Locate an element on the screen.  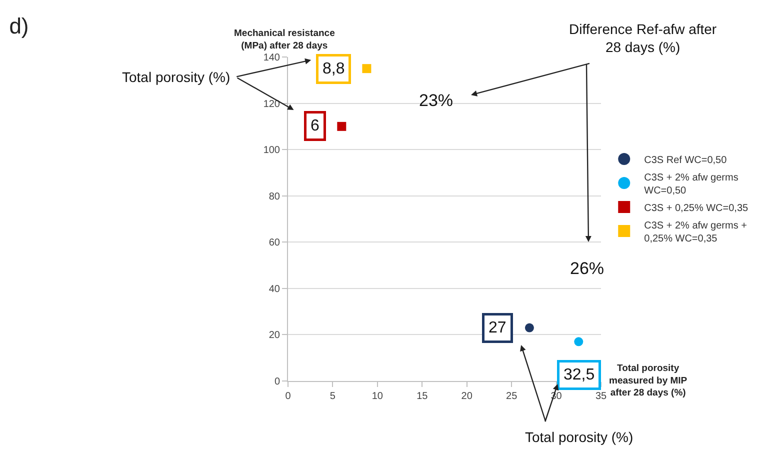
x-tick-label: 5 is located at coordinates (333, 396).